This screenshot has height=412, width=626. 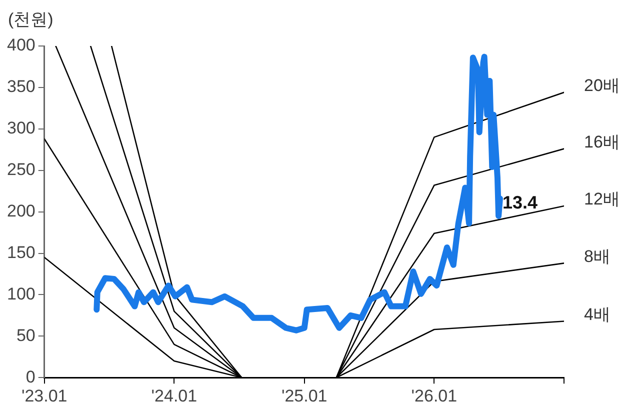 What do you see at coordinates (21, 210) in the screenshot?
I see `y-tick-label: 200` at bounding box center [21, 210].